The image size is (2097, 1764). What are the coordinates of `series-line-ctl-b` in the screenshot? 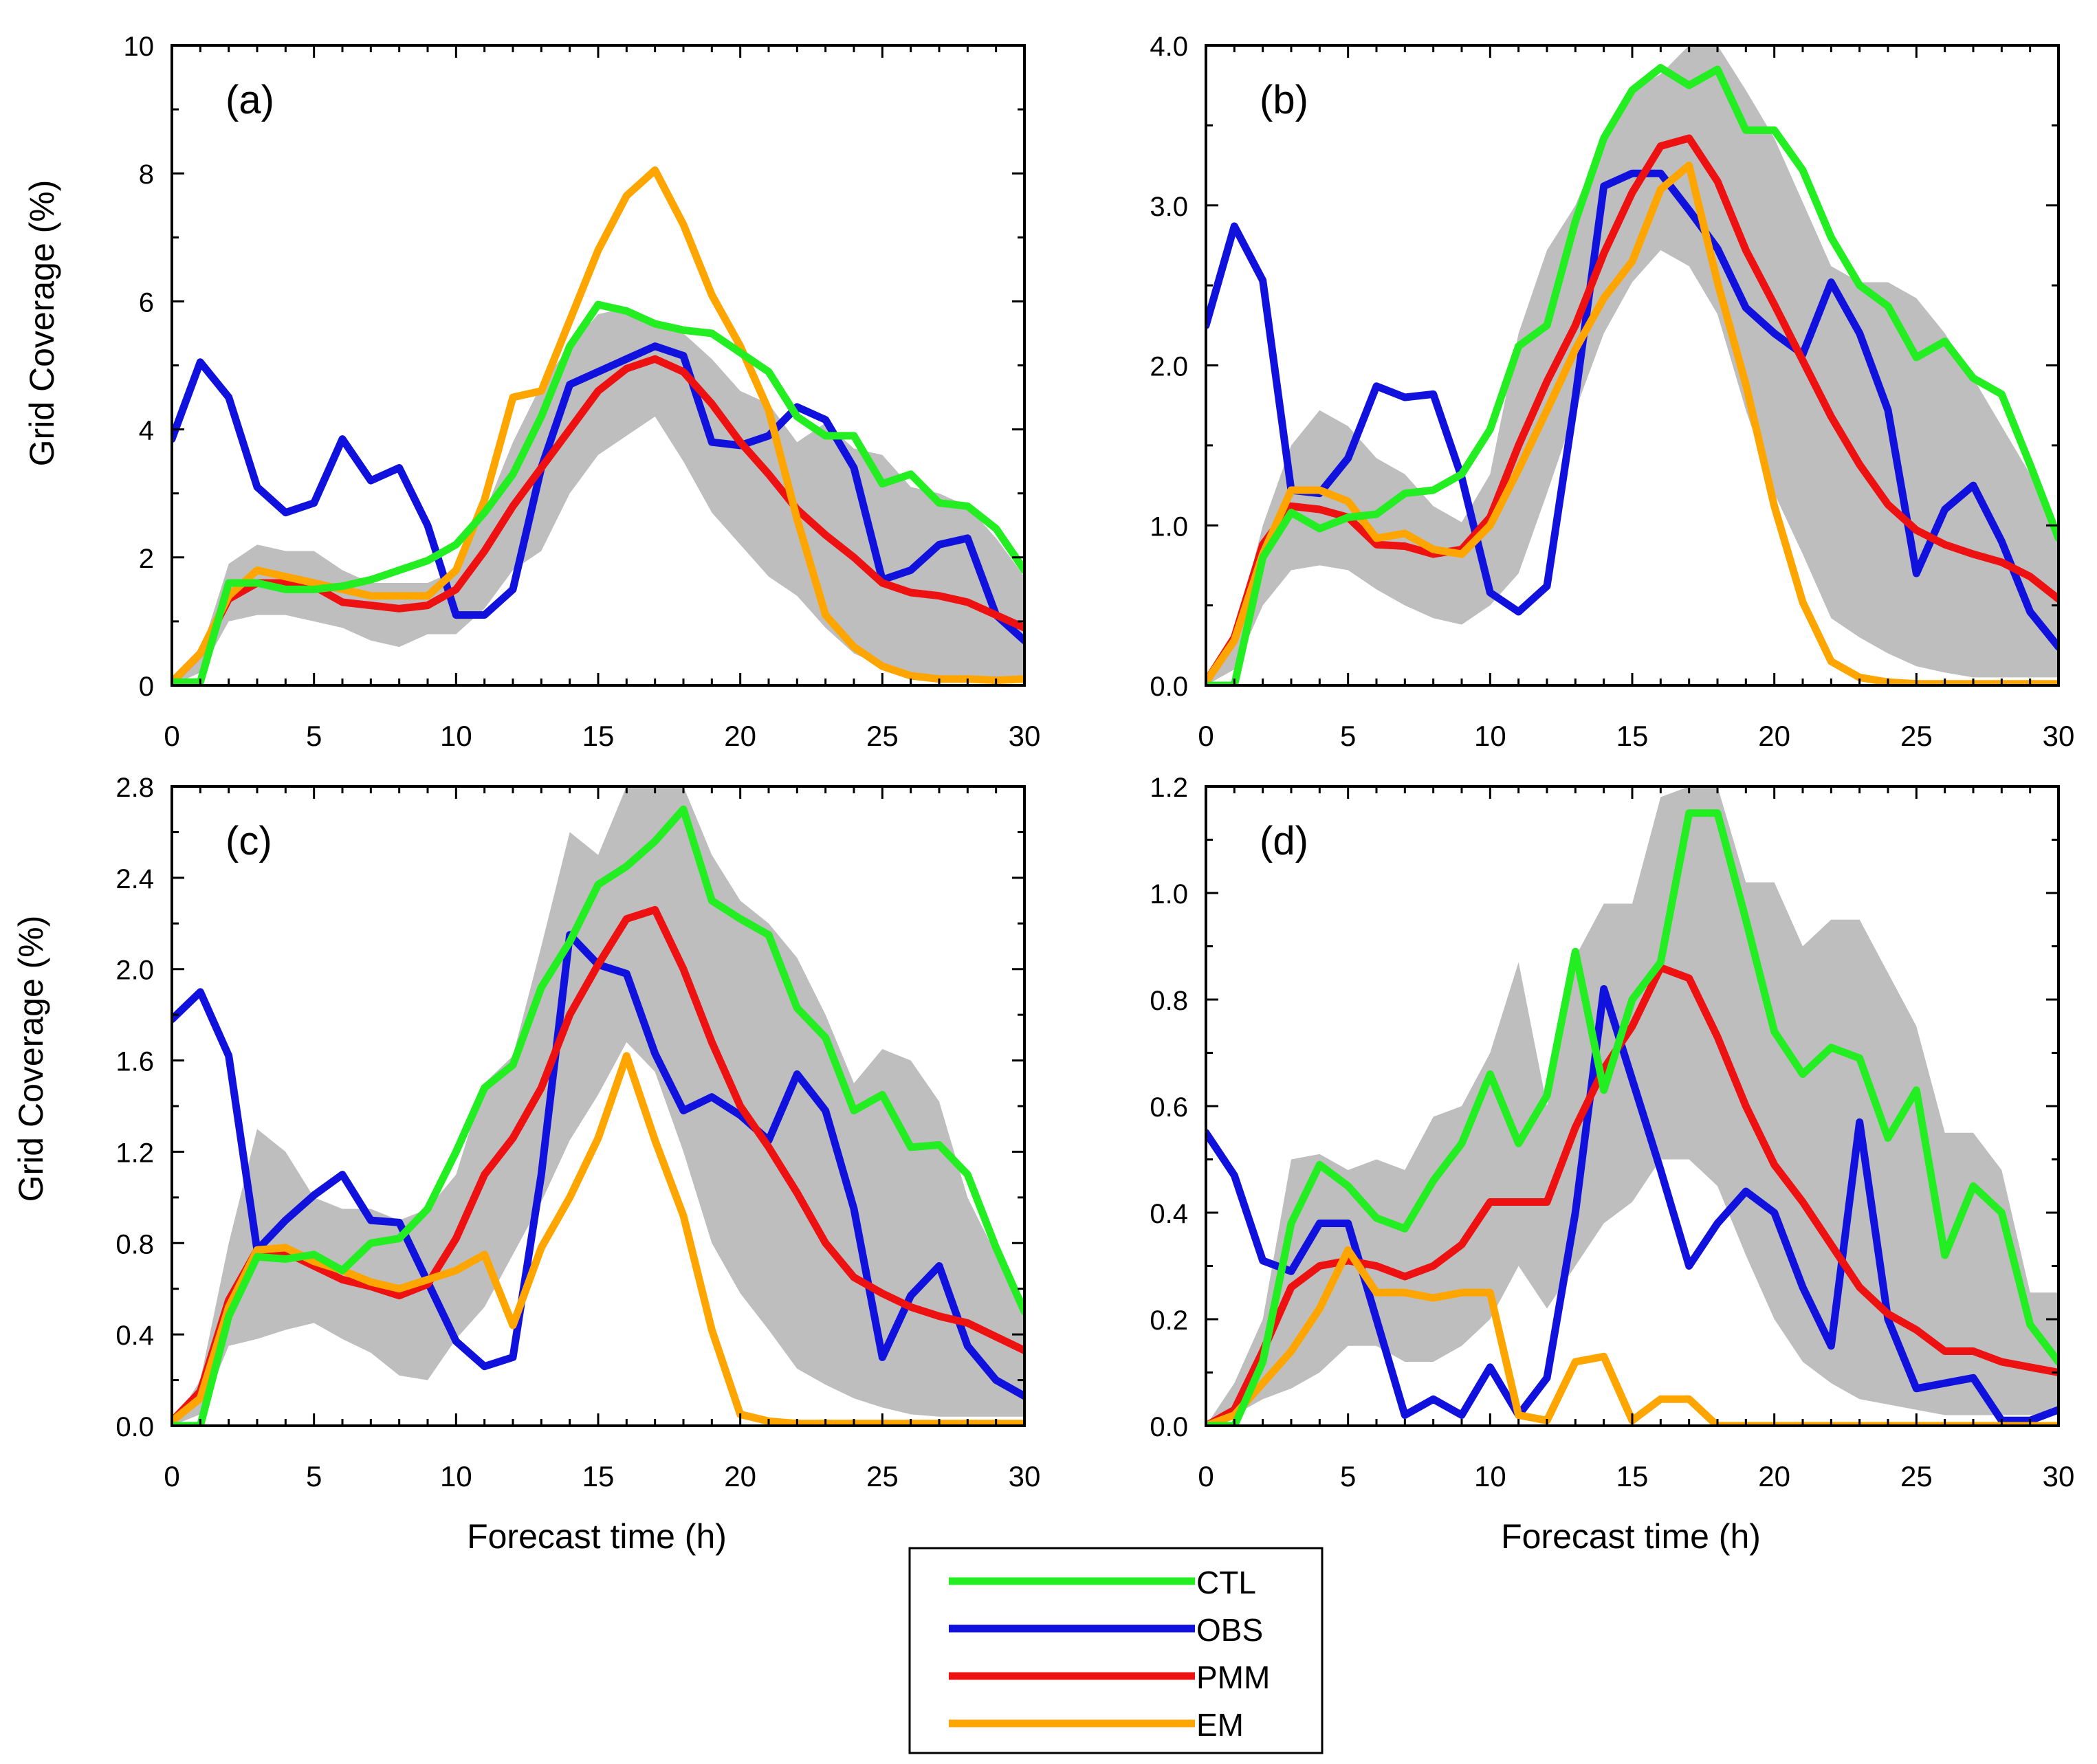 It's located at (1632, 374).